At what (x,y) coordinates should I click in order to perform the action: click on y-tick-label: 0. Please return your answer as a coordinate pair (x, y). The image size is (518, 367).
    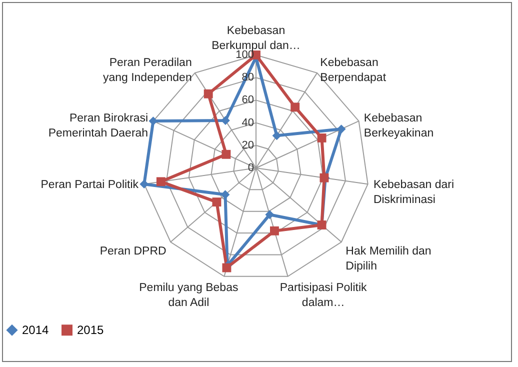
    Looking at the image, I should click on (251, 168).